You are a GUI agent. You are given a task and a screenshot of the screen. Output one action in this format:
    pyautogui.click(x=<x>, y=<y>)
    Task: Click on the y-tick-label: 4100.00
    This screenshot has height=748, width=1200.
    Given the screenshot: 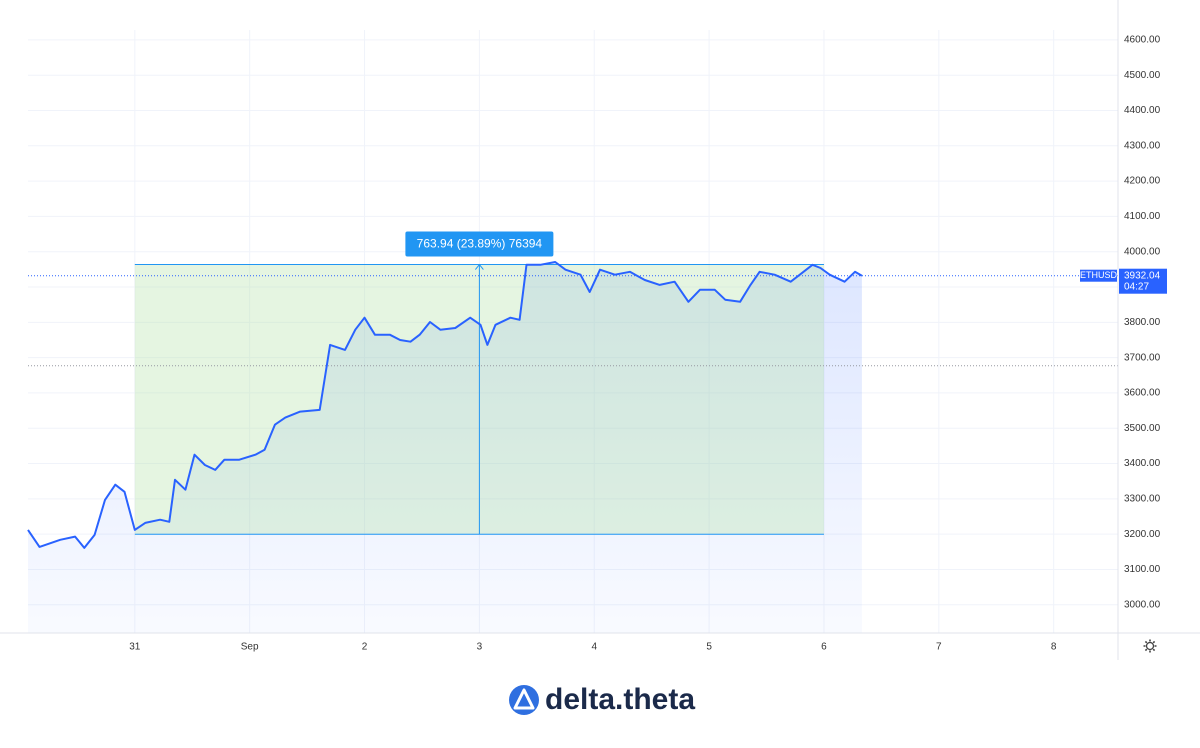 What is the action you would take?
    pyautogui.click(x=1142, y=216)
    